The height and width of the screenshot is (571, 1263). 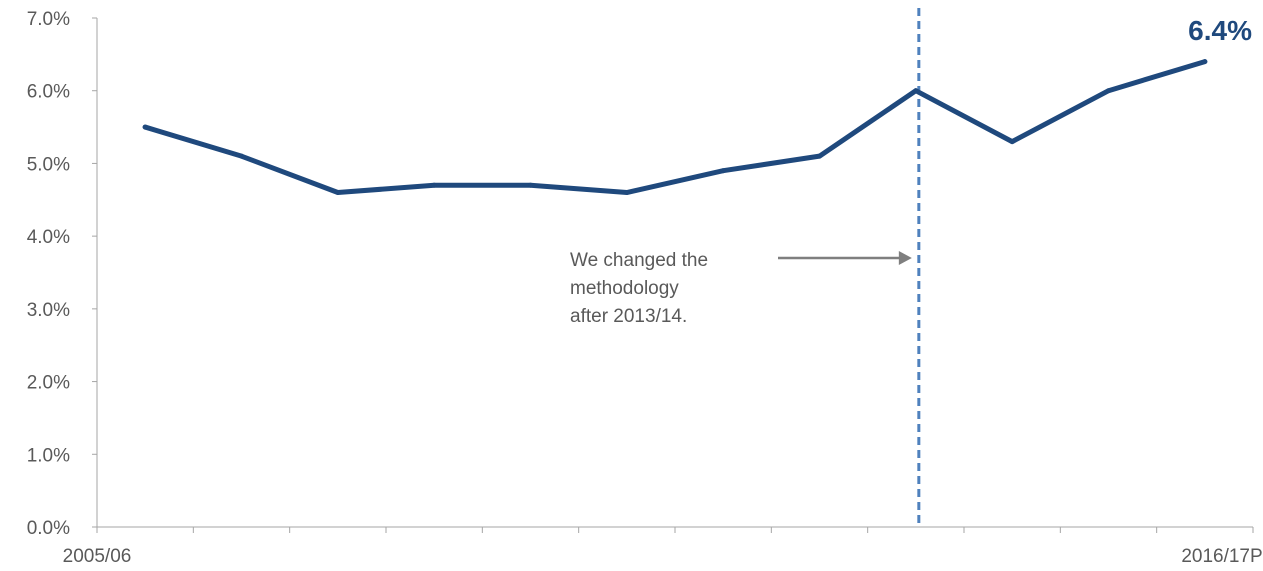 I want to click on y-tick-label: 4.0%, so click(x=48, y=237).